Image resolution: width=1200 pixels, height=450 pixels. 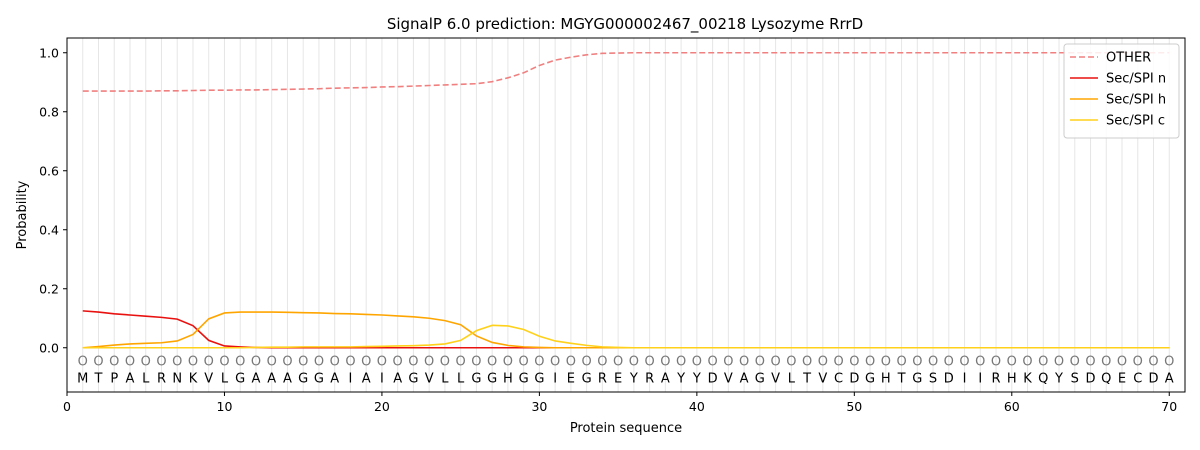 What do you see at coordinates (67, 406) in the screenshot?
I see `x-tick-label: 0` at bounding box center [67, 406].